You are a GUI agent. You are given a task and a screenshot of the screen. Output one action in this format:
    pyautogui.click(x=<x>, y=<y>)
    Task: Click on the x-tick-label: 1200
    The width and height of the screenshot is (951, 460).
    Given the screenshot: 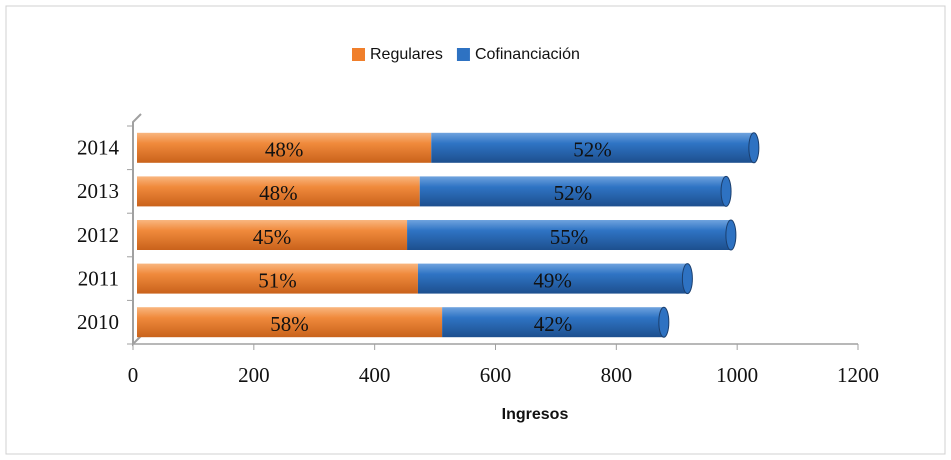 What is the action you would take?
    pyautogui.click(x=858, y=375)
    